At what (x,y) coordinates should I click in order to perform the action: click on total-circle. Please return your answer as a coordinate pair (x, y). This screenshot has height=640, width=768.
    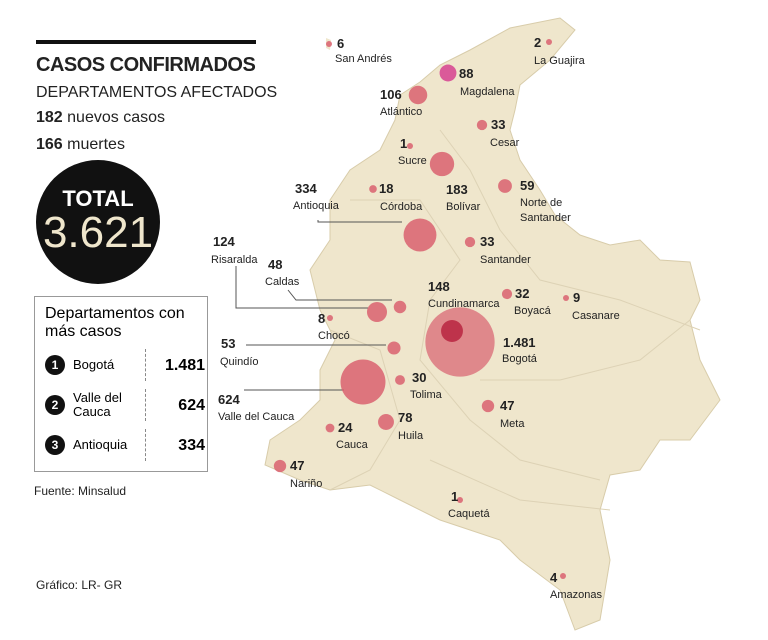
    Looking at the image, I should click on (98, 222).